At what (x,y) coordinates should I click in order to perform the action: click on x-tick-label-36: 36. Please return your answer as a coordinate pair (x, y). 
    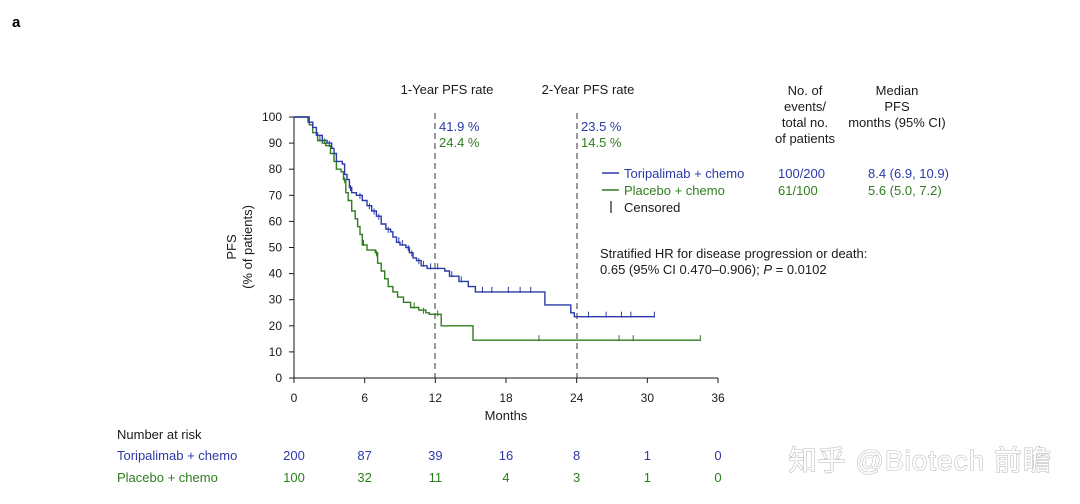
    Looking at the image, I should click on (718, 398).